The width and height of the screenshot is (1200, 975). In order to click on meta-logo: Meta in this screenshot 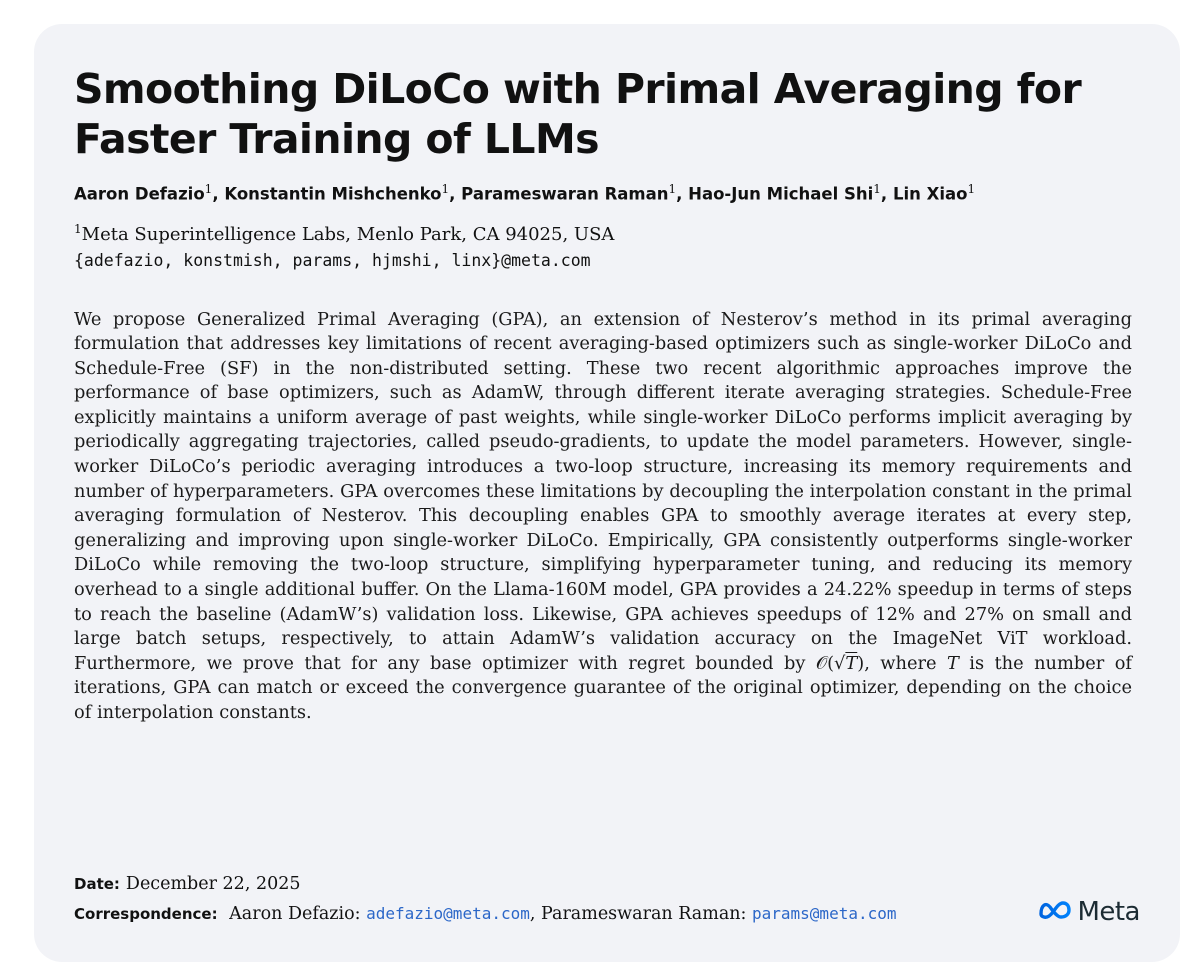, I will do `click(1088, 912)`.